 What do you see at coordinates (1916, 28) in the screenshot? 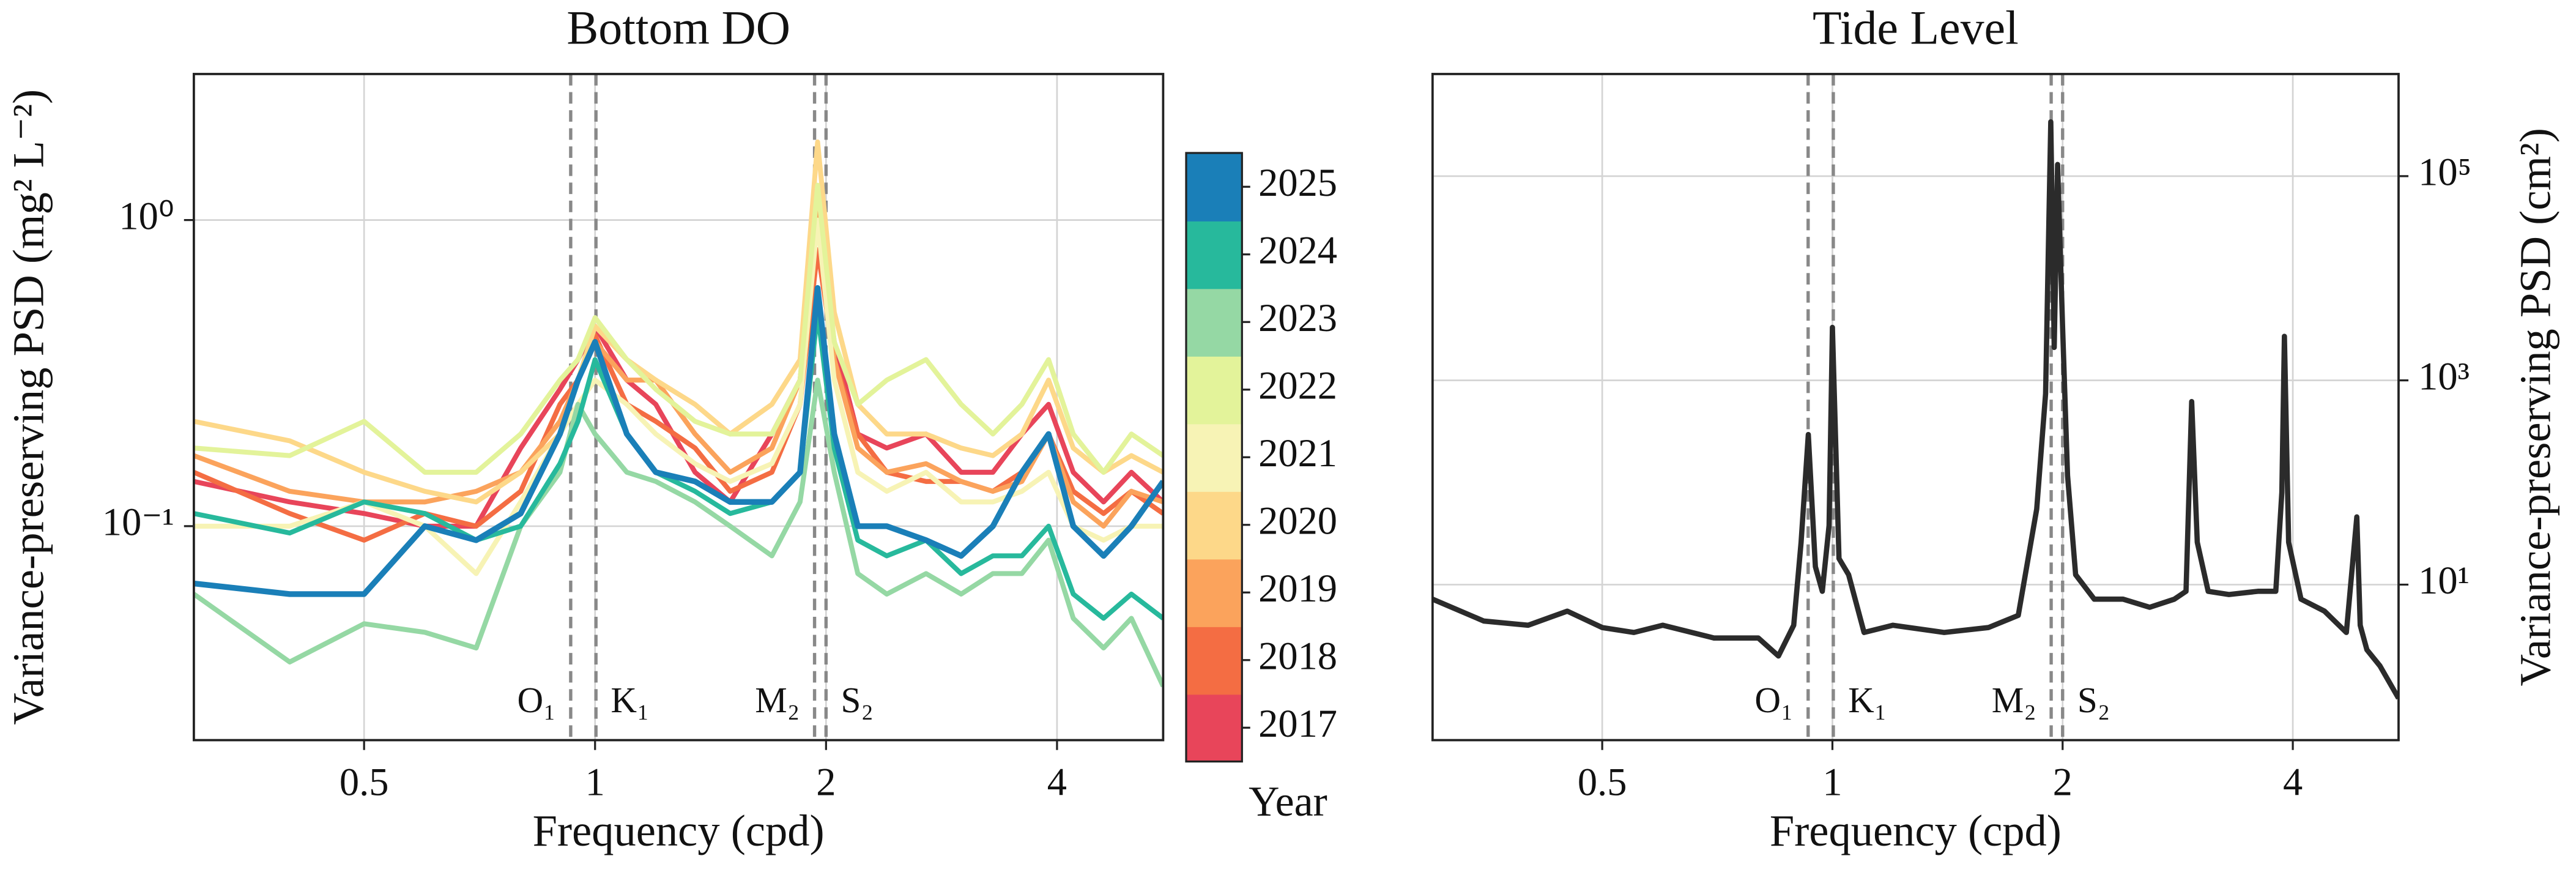
I see `chart-title: Tide Level` at bounding box center [1916, 28].